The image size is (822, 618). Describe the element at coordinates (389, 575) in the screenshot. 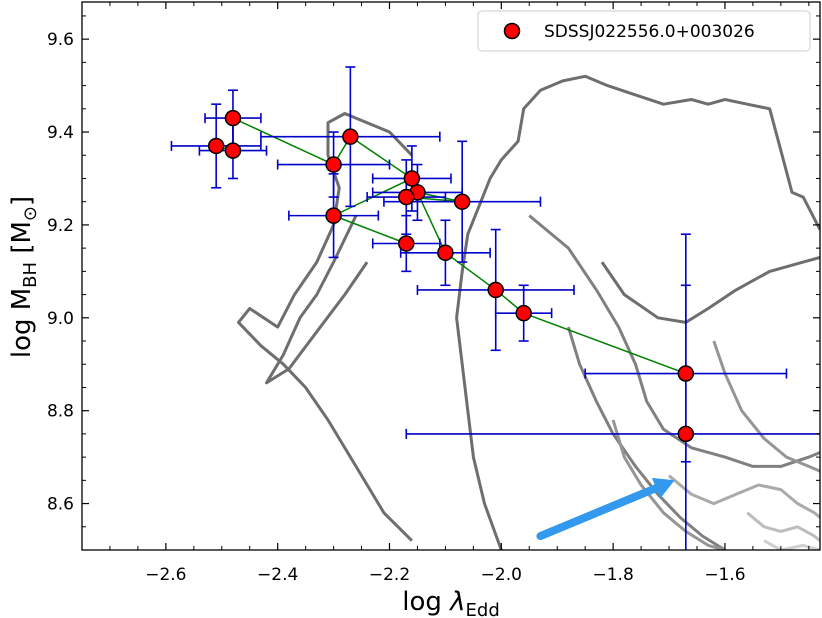

I see `x-tick-label: −2.2` at that location.